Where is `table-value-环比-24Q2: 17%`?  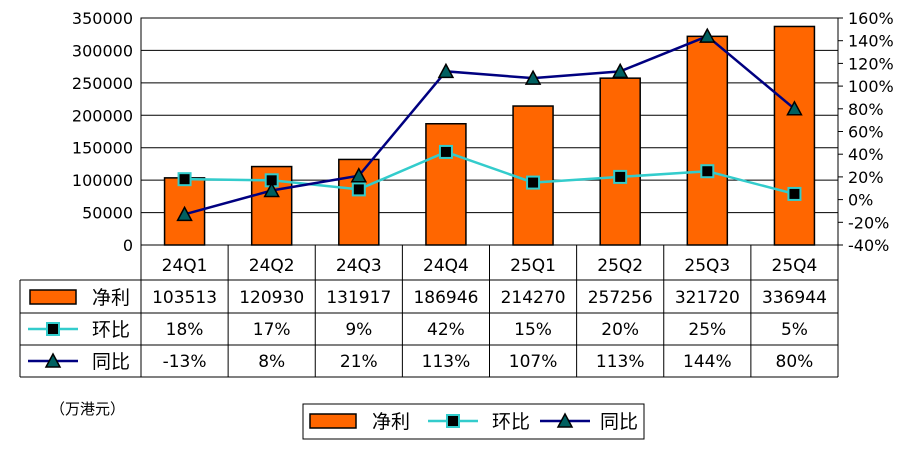
table-value-环比-24Q2: 17% is located at coordinates (272, 330).